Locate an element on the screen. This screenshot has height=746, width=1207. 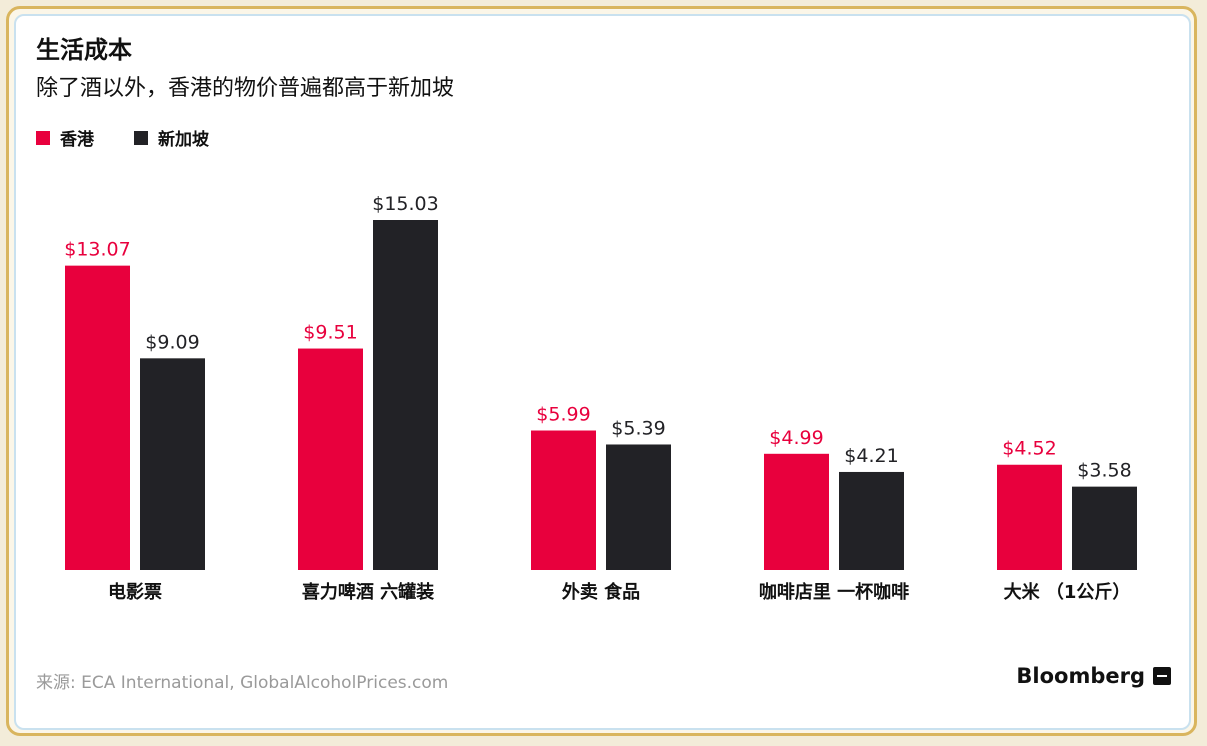
data-label-hong-kong-4: $4.52 is located at coordinates (1029, 449).